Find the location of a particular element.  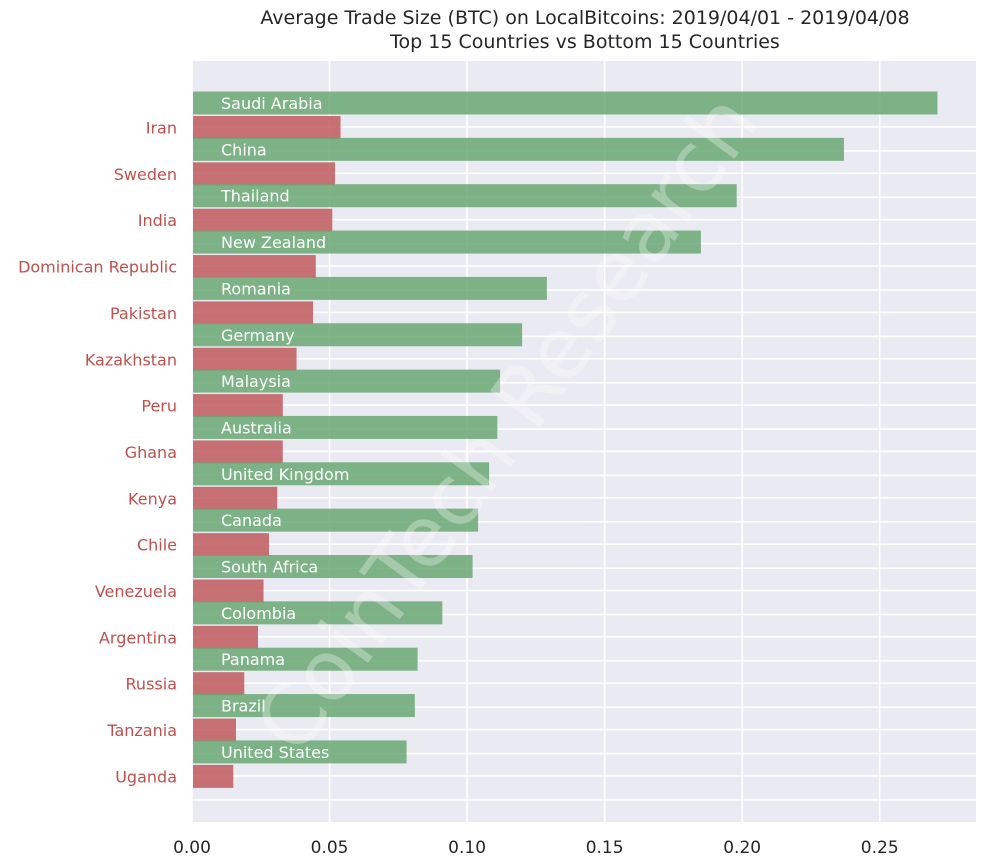

bar-label-top: Australia is located at coordinates (256, 427).